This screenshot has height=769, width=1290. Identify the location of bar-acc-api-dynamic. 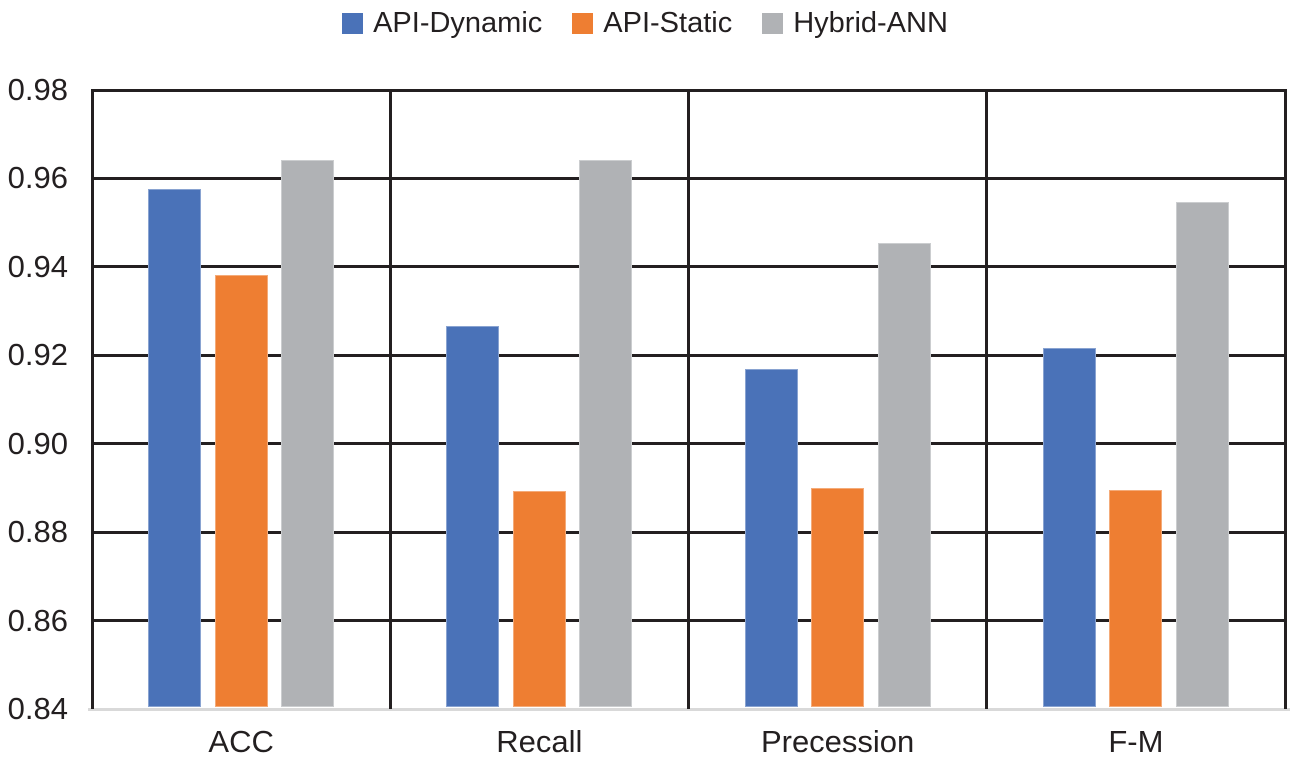
(175, 448).